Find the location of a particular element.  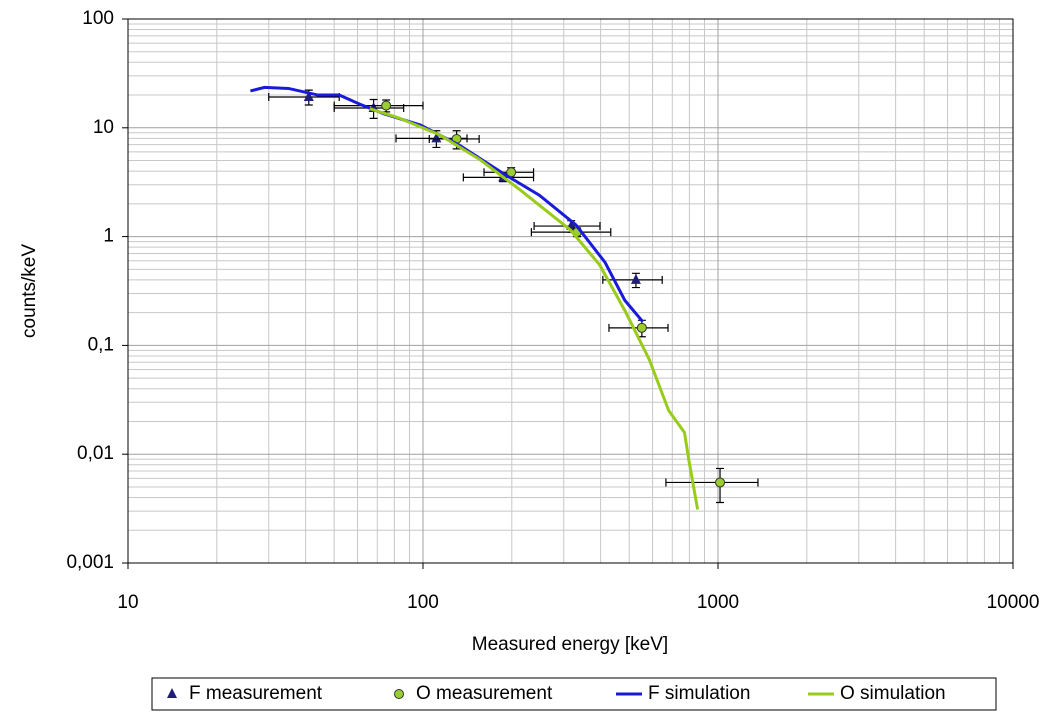

x-tick-label: 10 is located at coordinates (127, 602).